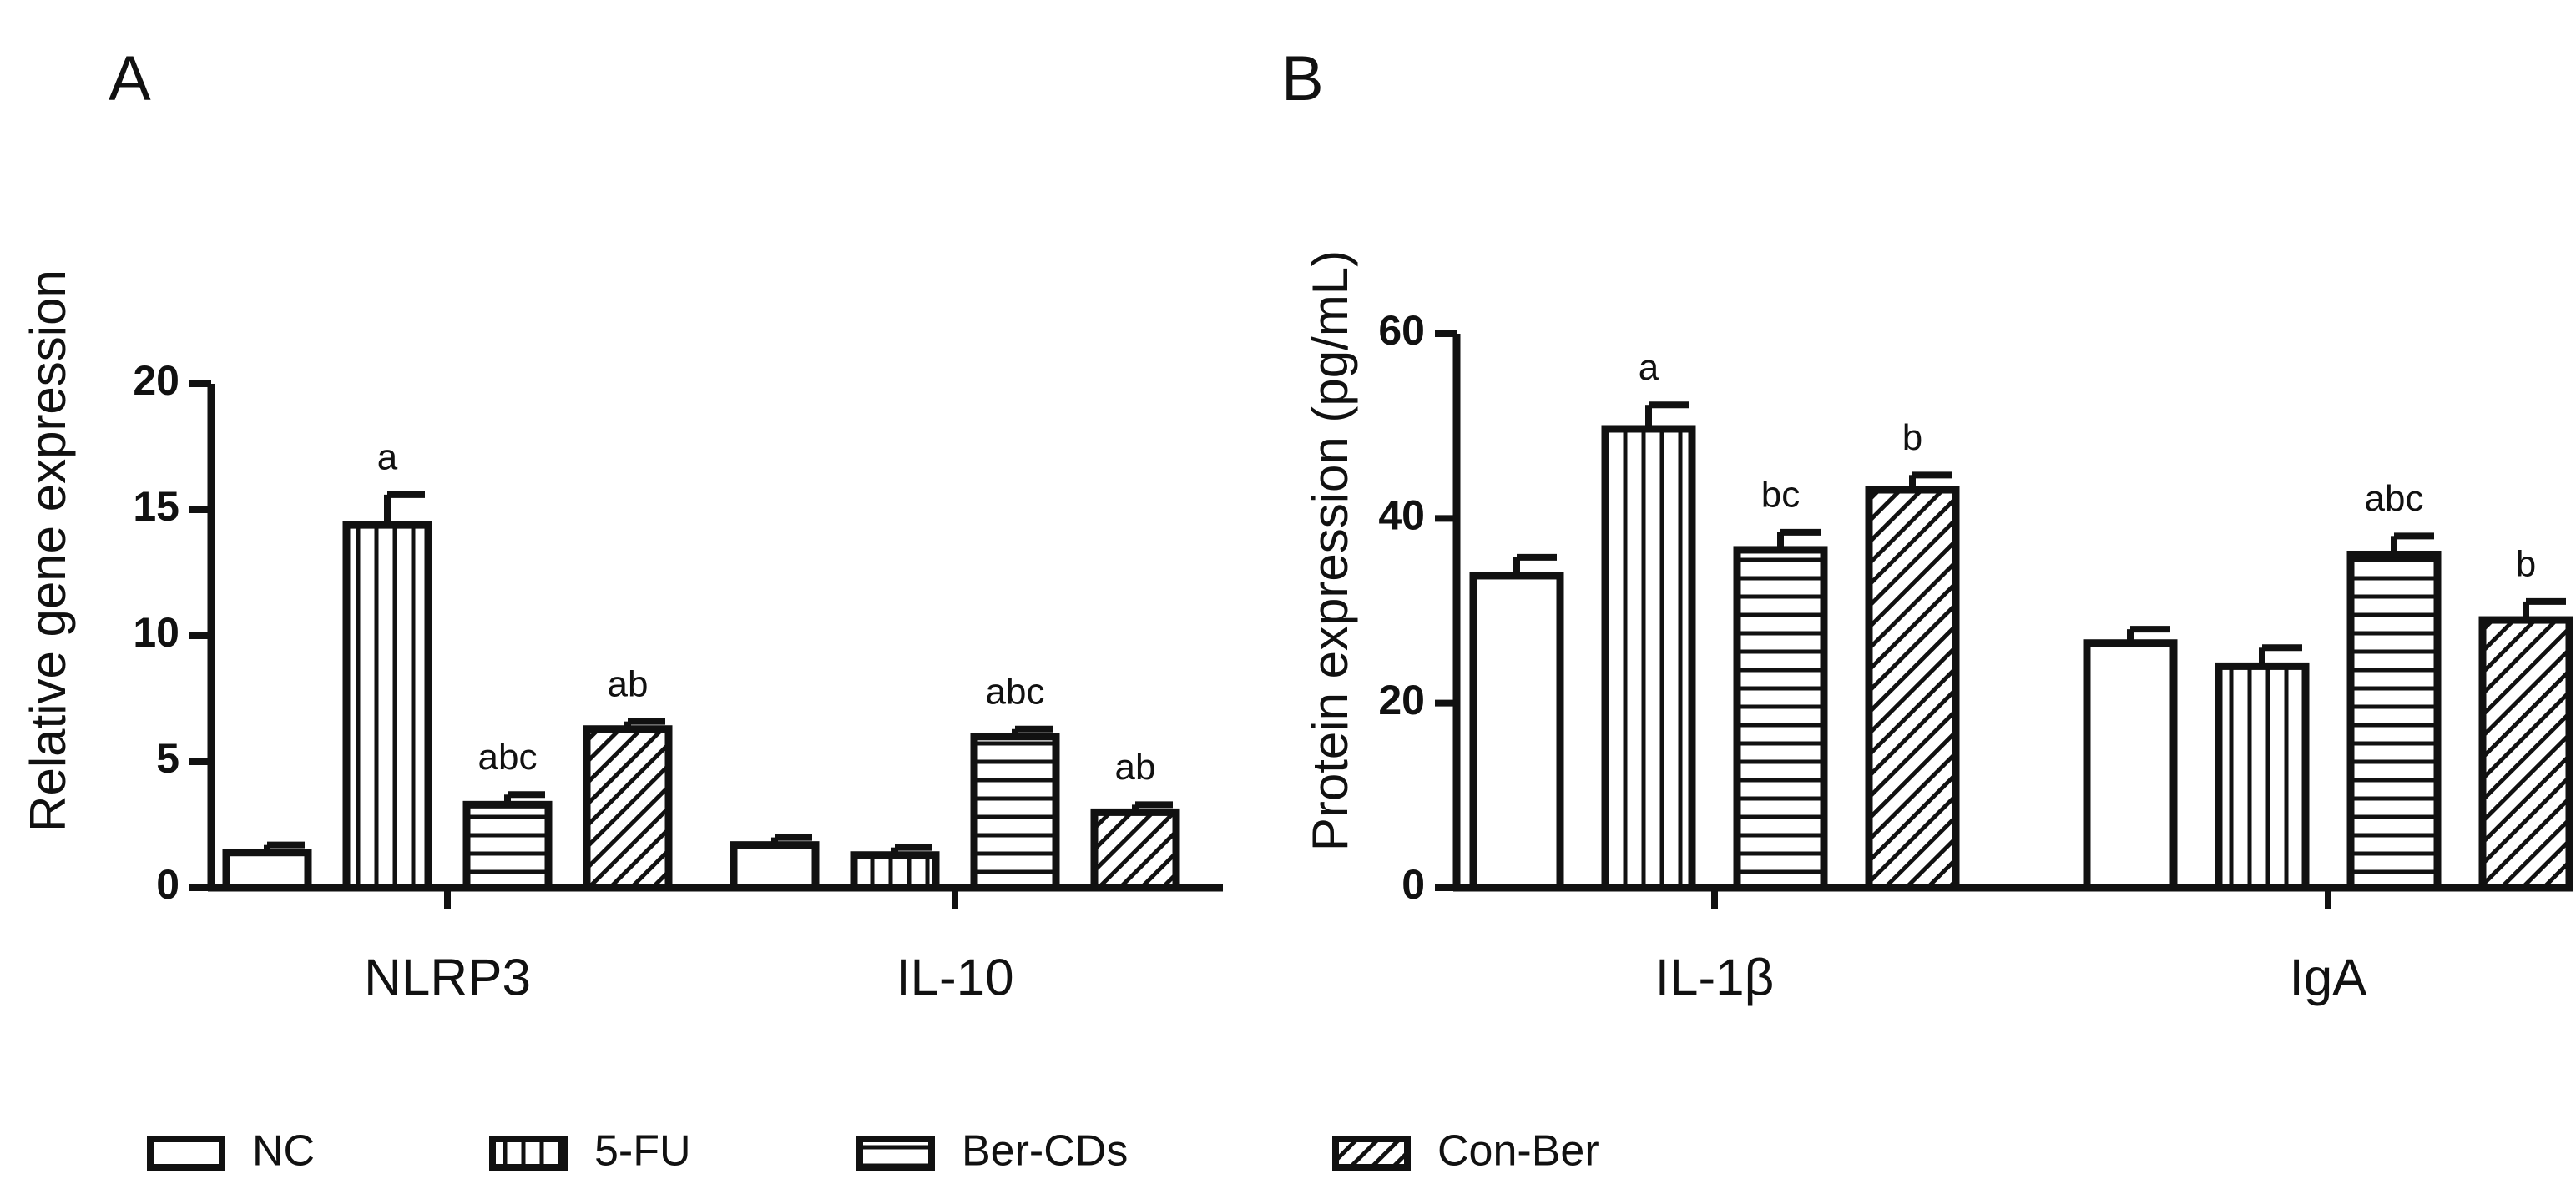  Describe the element at coordinates (2328, 978) in the screenshot. I see `x-category-label: IgA` at that location.